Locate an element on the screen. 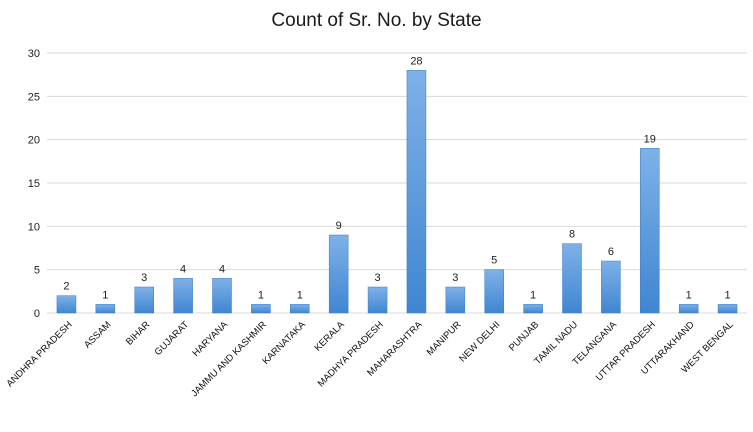 The image size is (753, 432). y-tick-label: 15 is located at coordinates (34, 184).